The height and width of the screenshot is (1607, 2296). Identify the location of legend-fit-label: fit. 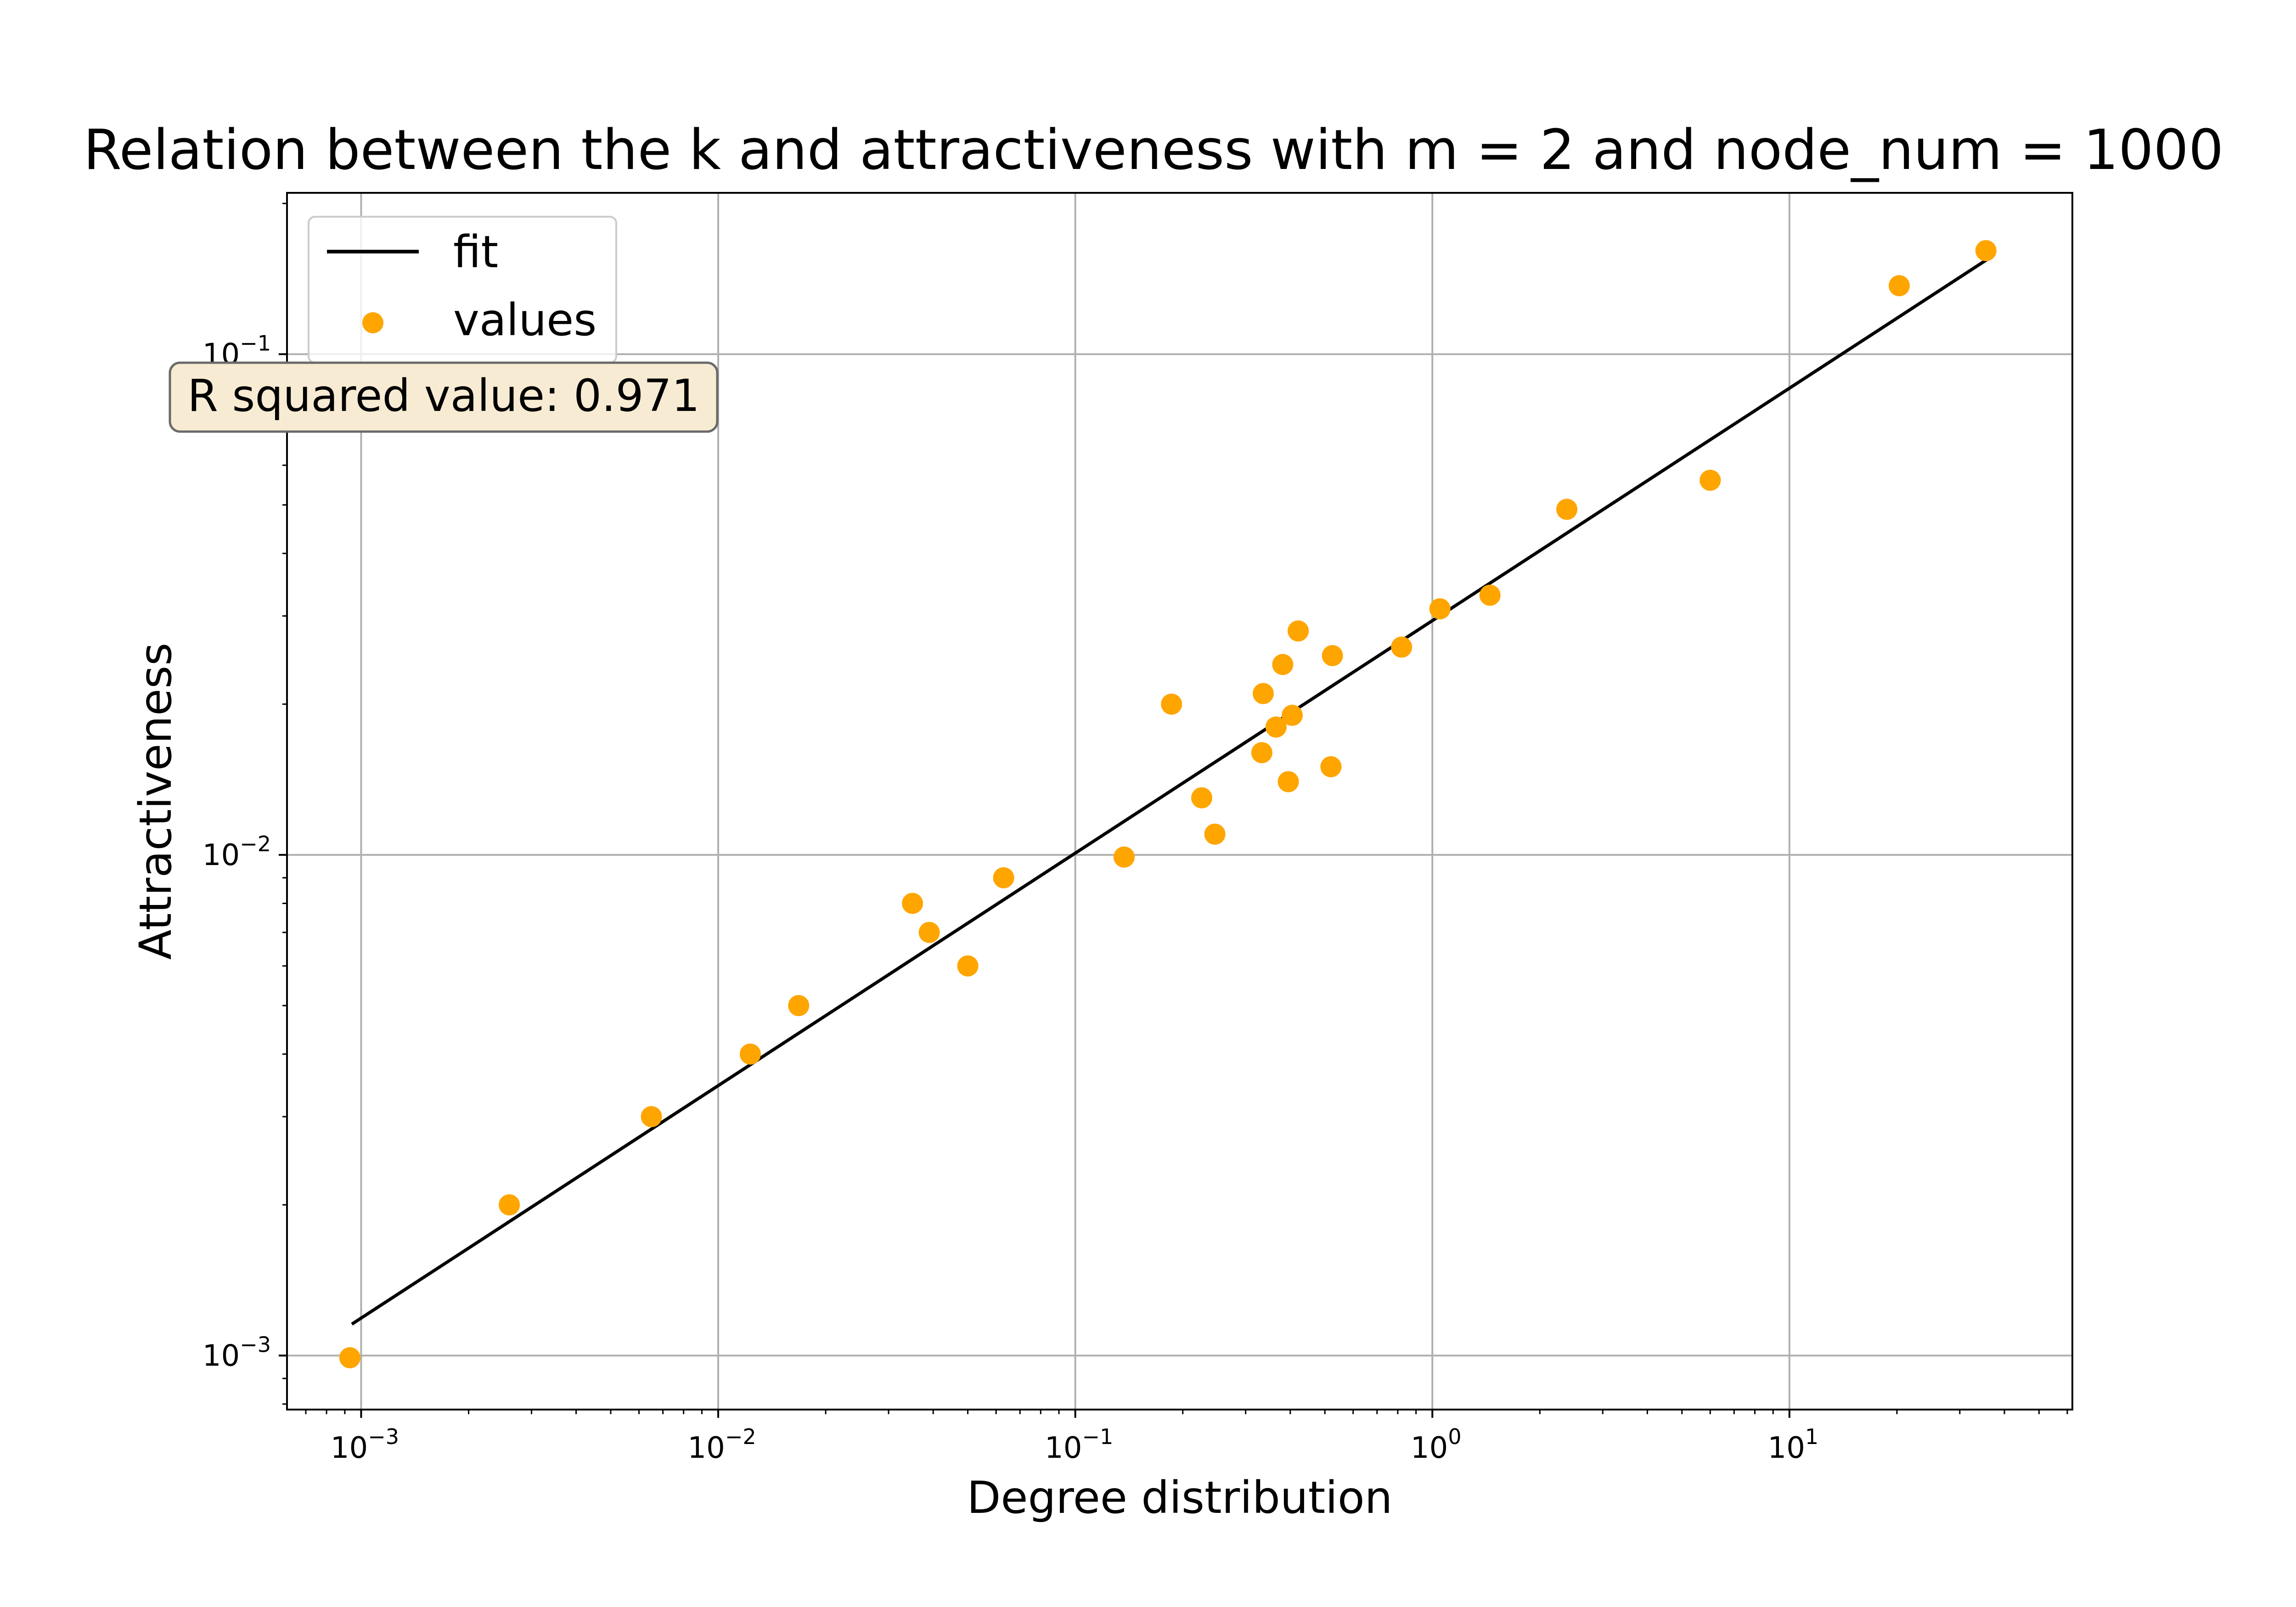
(476, 252).